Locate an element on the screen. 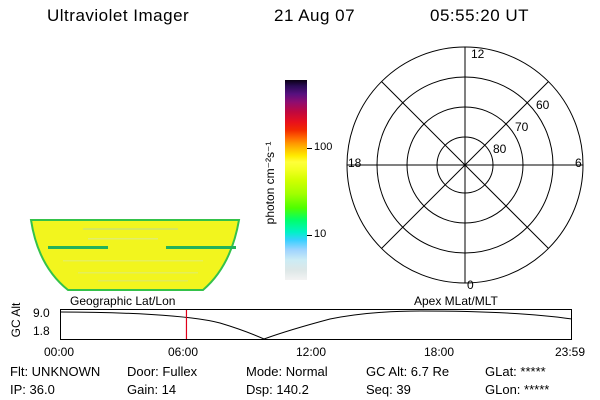 The image size is (600, 400). info-mode: Mode: Normal is located at coordinates (287, 371).